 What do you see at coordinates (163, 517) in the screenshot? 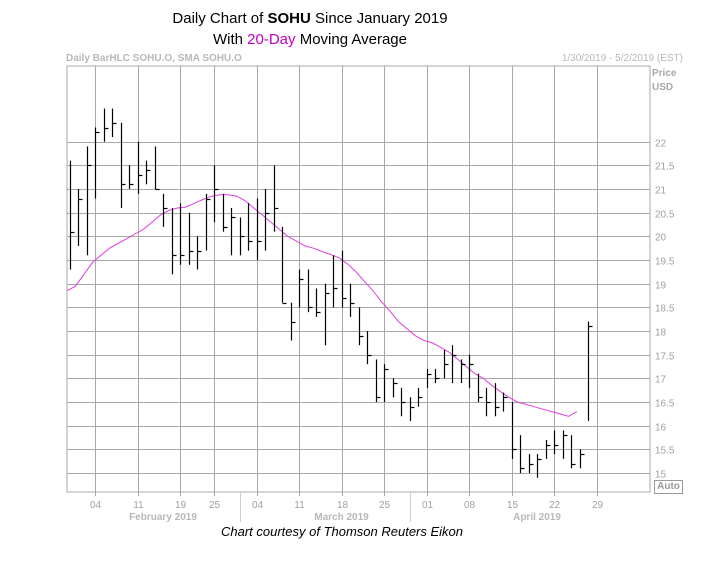
I see `month-label: February 2019` at bounding box center [163, 517].